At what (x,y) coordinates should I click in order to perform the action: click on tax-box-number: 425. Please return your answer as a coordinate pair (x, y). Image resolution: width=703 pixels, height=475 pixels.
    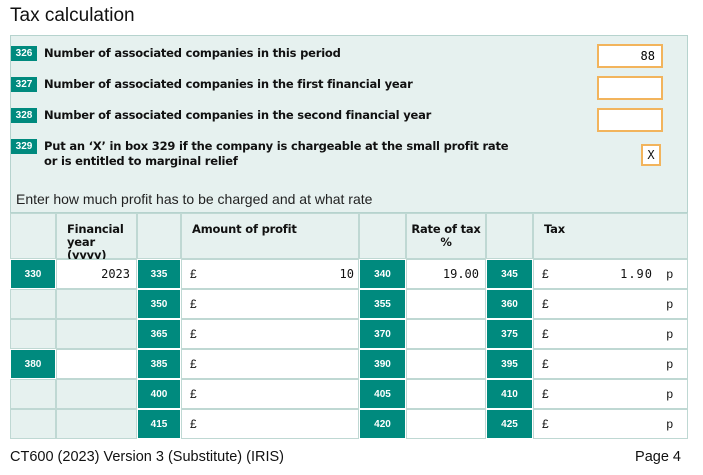
    Looking at the image, I should click on (509, 424).